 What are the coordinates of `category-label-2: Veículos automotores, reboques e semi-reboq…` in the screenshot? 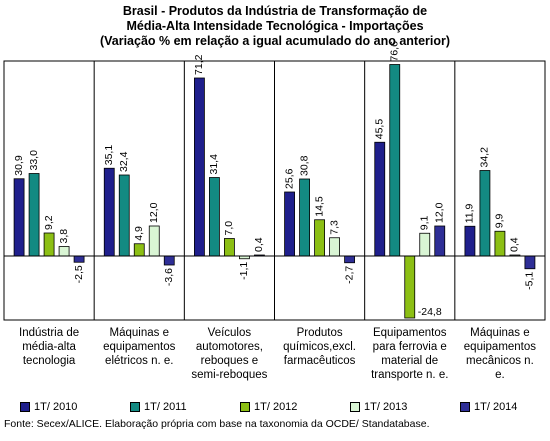 It's located at (229, 354).